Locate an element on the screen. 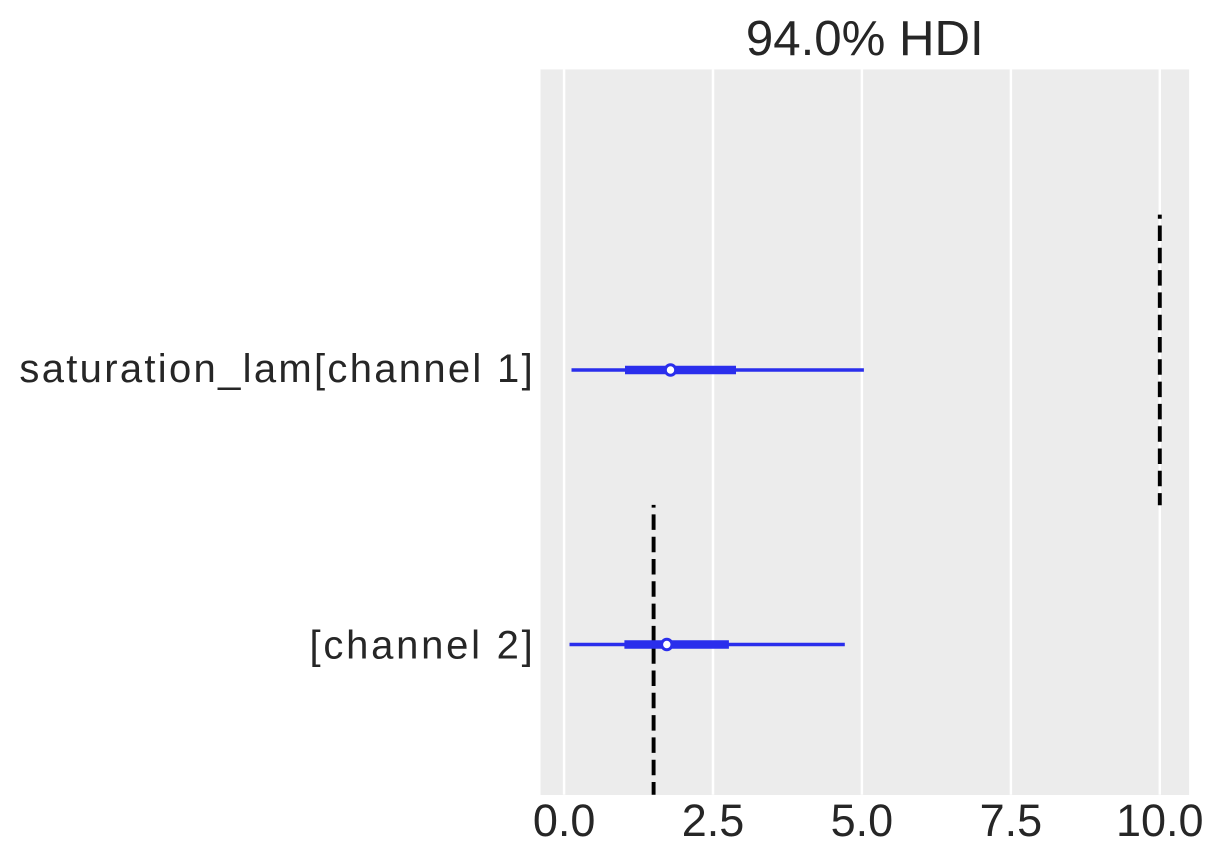 This screenshot has height=863, width=1223. svg-text: 7.5 is located at coordinates (1011, 820).